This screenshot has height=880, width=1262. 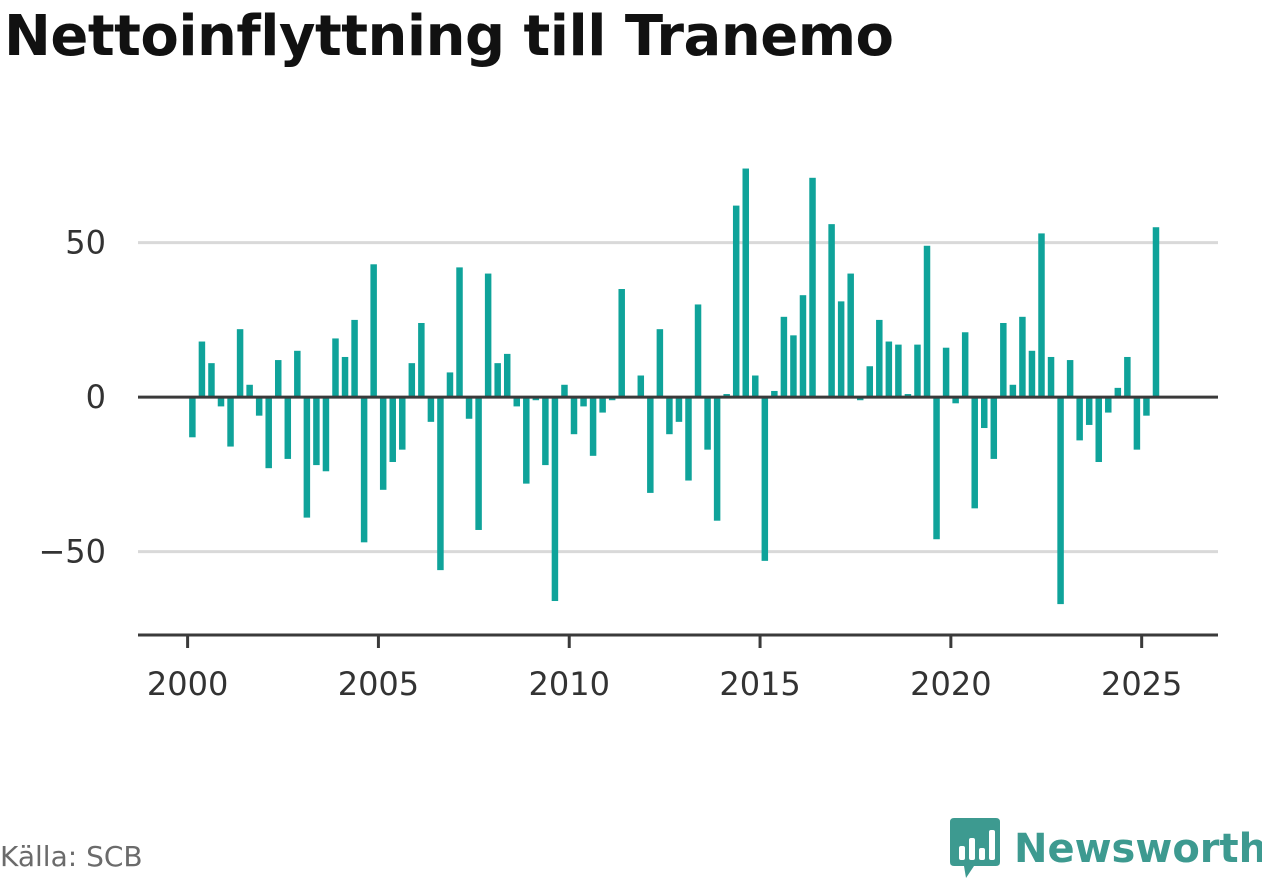 I want to click on y-tick-label: 50, so click(x=85, y=243).